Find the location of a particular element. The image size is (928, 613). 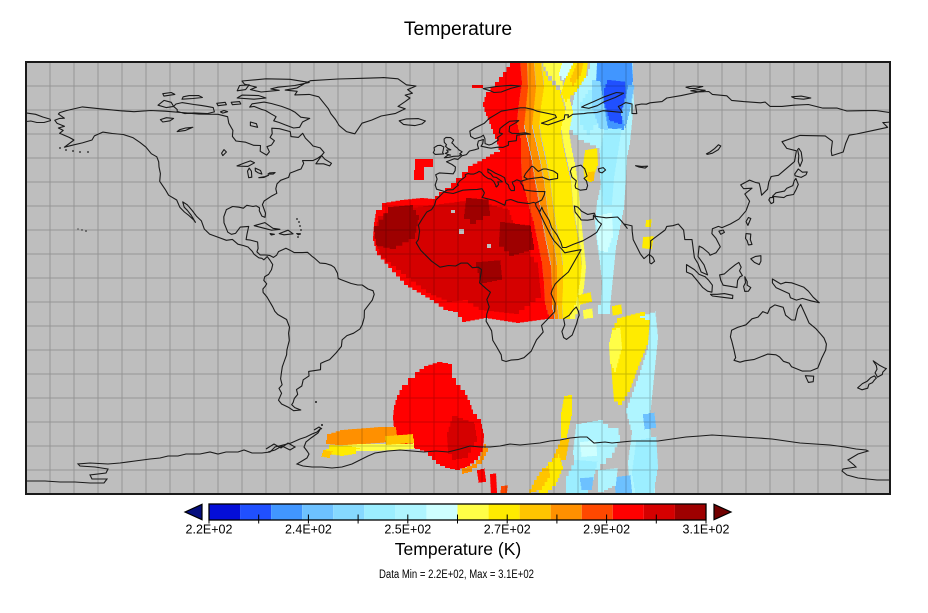

svg-text: 3.1E+02 is located at coordinates (706, 530).